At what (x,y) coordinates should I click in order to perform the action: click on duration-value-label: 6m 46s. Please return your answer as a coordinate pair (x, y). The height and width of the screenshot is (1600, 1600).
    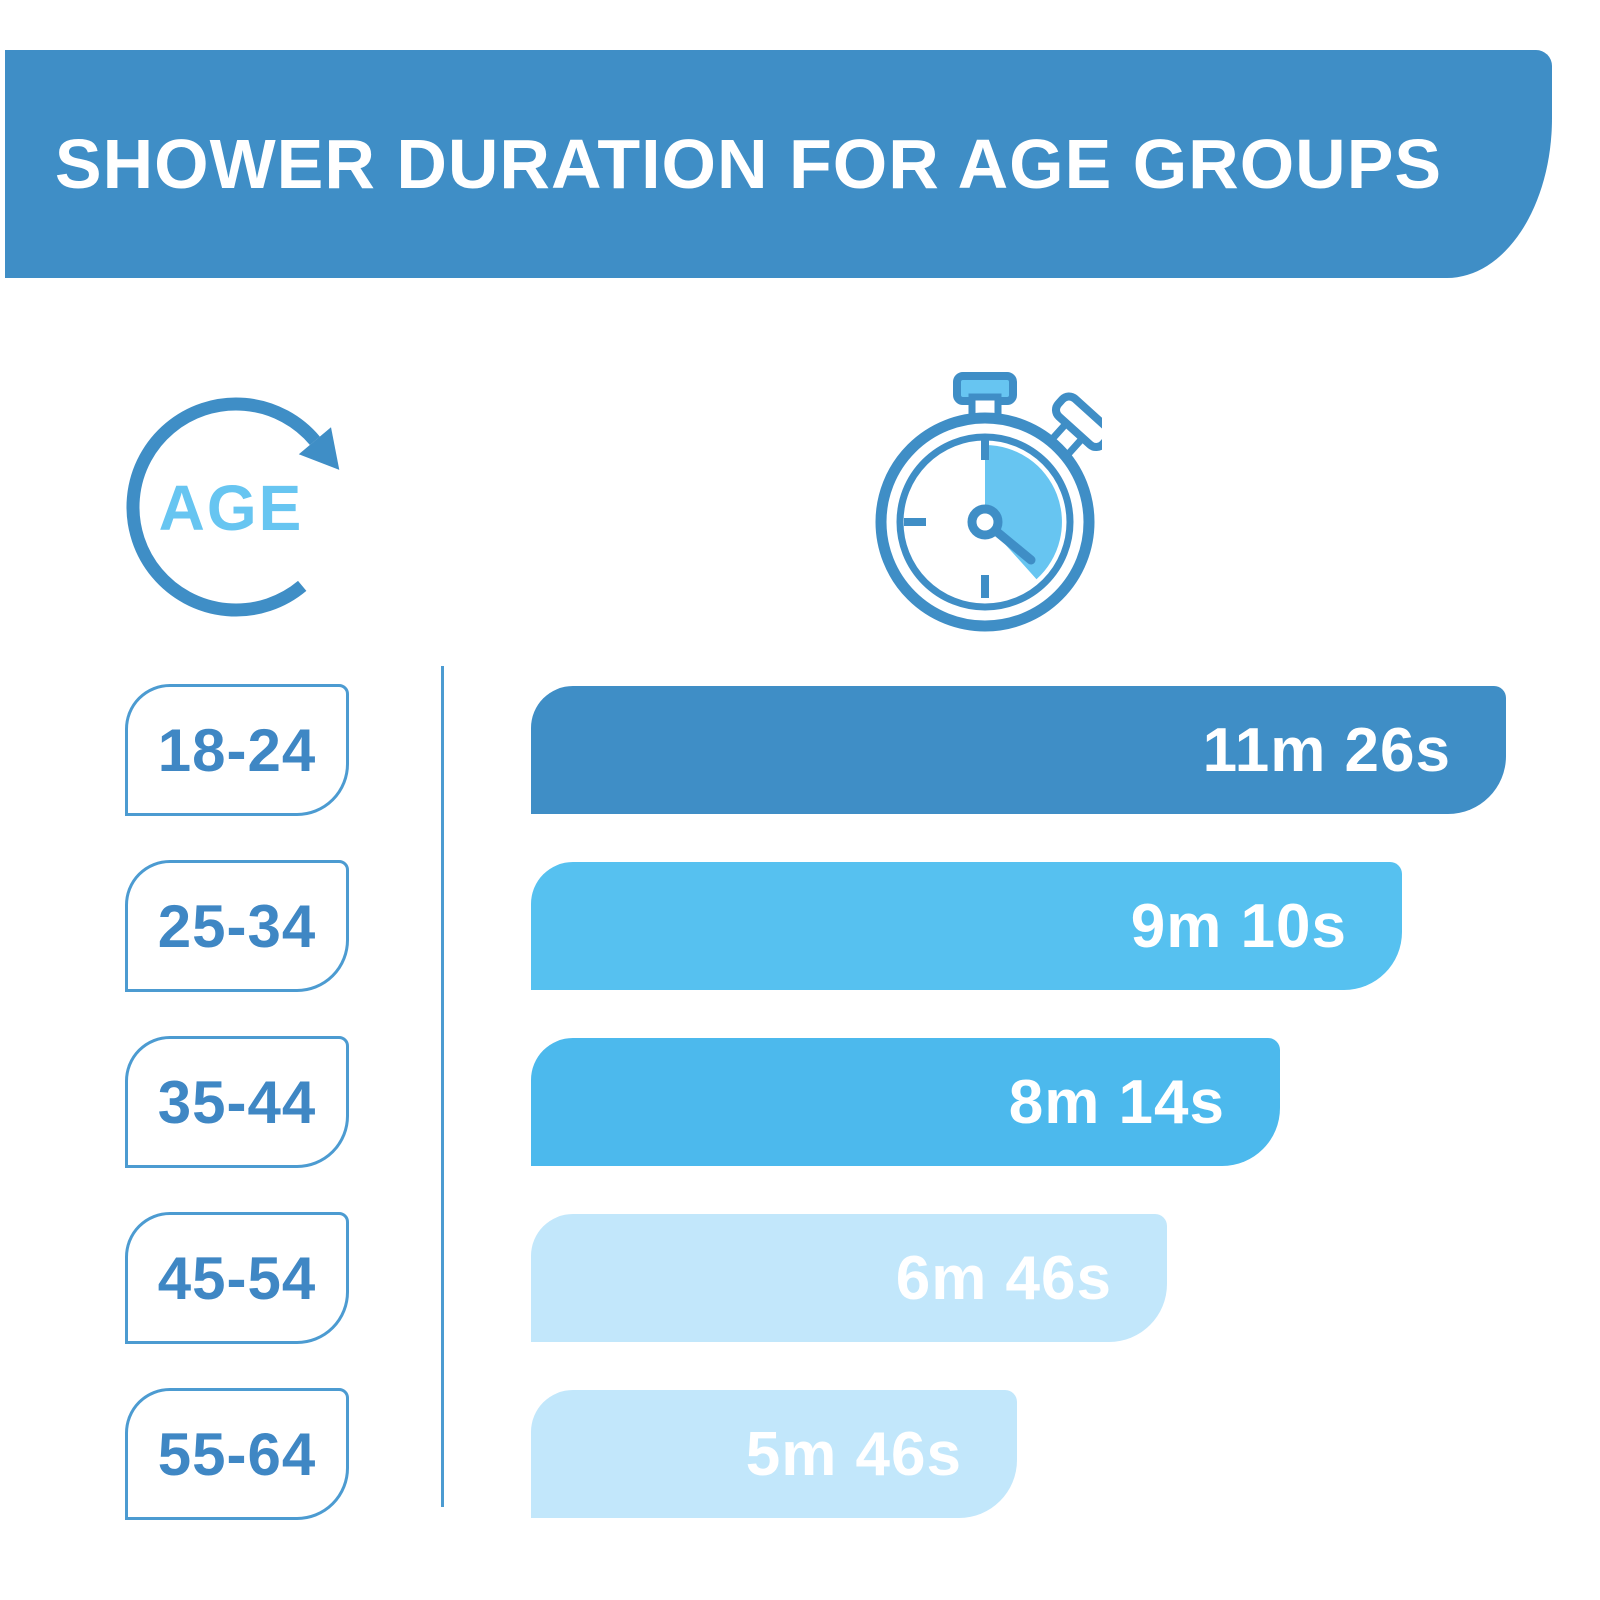
    Looking at the image, I should click on (1003, 1278).